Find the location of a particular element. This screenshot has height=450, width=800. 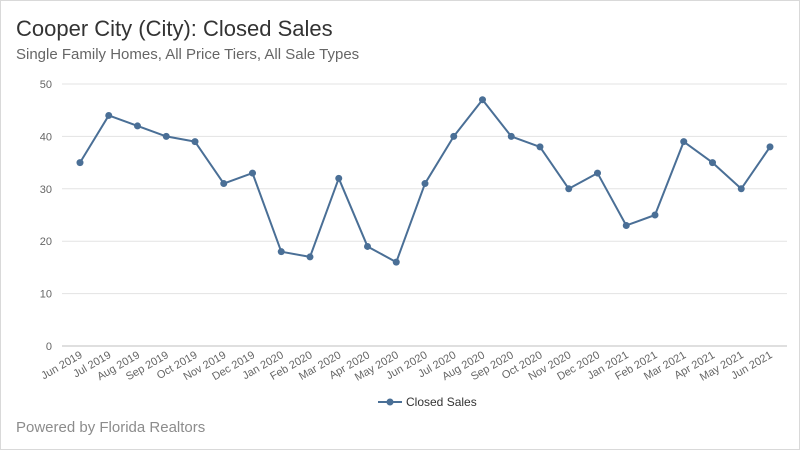

y-tick-label: 10 is located at coordinates (46, 295).